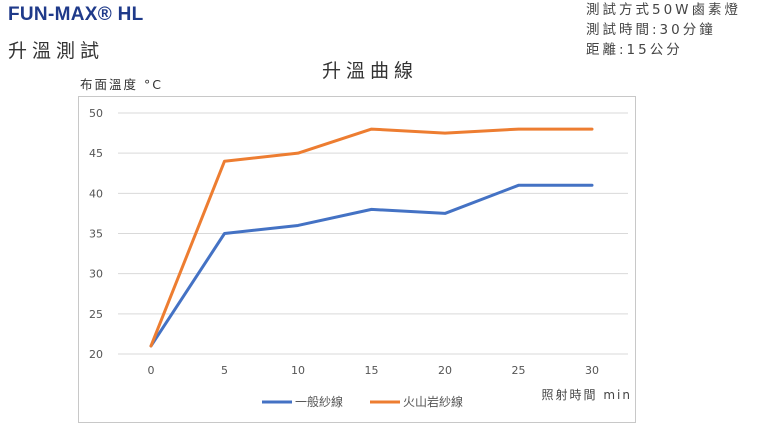  Describe the element at coordinates (76, 14) in the screenshot. I see `brand-title: FUN-MAX® HL` at that location.